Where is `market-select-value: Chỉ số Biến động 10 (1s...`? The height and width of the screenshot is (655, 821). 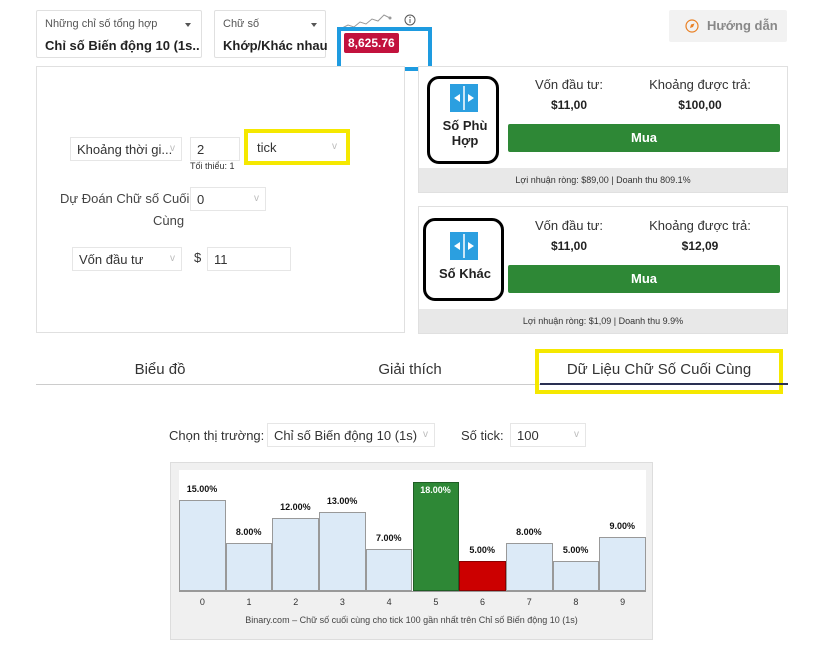
market-select-value: Chỉ số Biến động 10 (1s... is located at coordinates (122, 45).